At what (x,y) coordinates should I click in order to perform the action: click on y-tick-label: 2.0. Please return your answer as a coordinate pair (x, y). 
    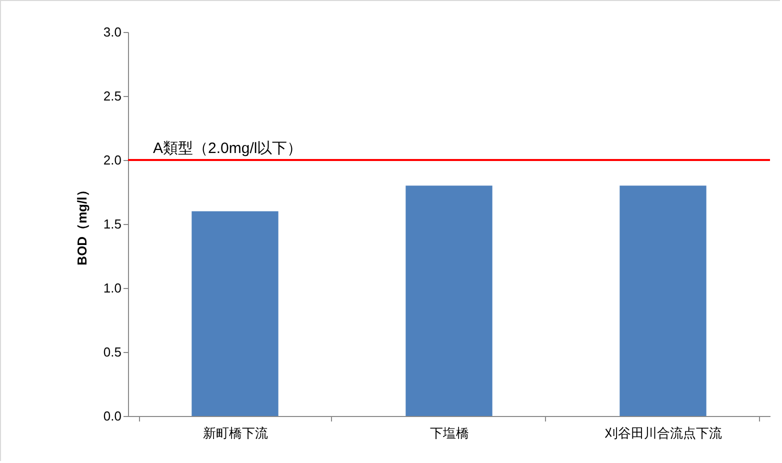
    Looking at the image, I should click on (112, 160).